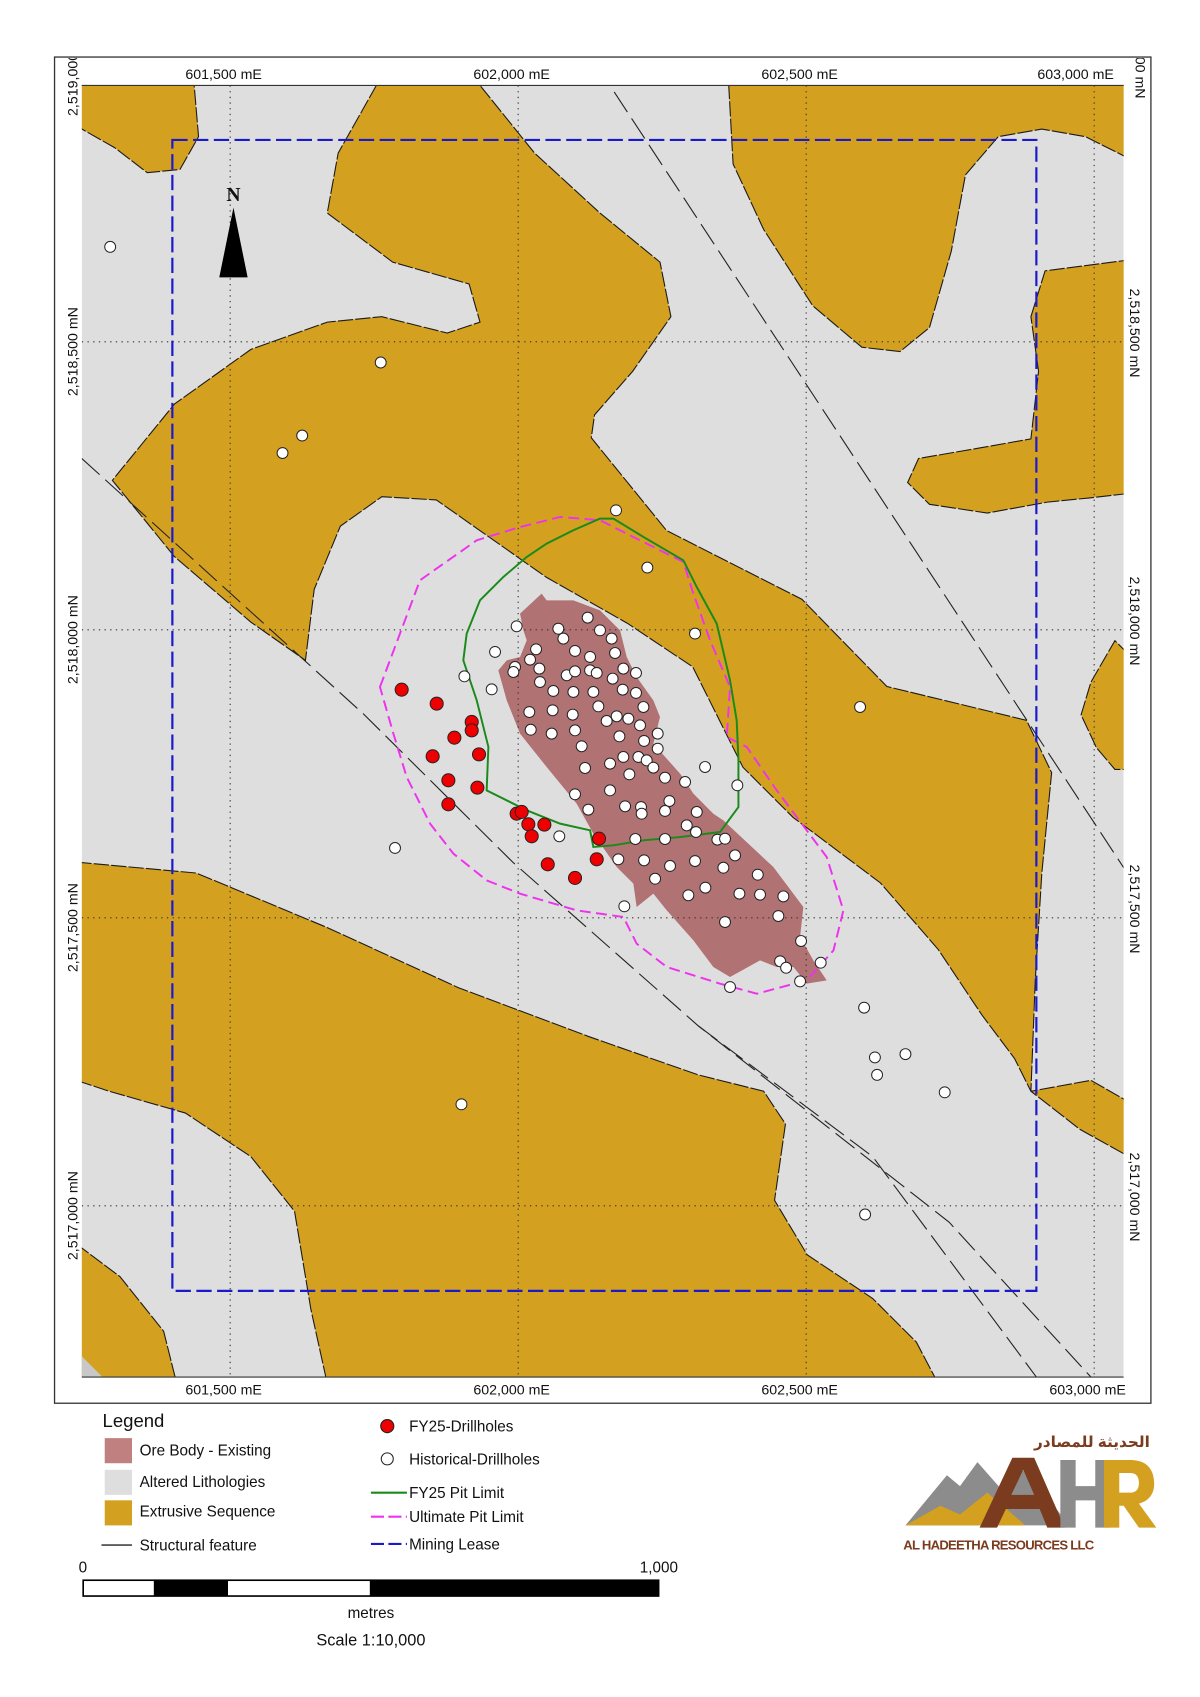  I want to click on scale-max: 1,000, so click(659, 1567).